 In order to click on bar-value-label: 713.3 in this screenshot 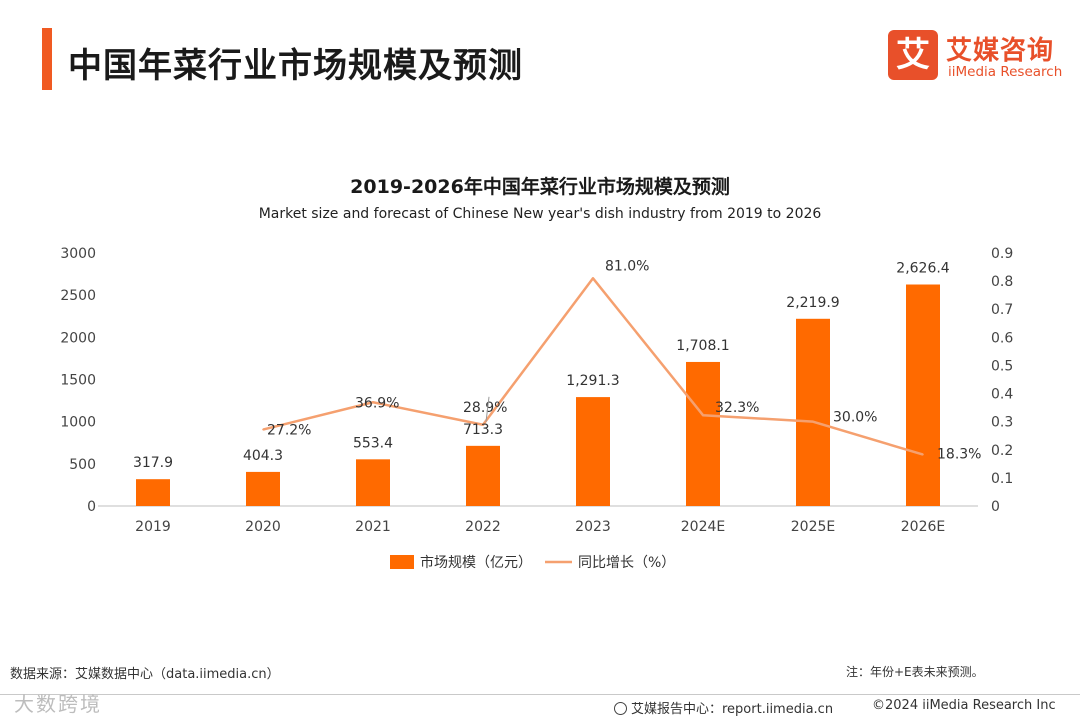, I will do `click(483, 430)`.